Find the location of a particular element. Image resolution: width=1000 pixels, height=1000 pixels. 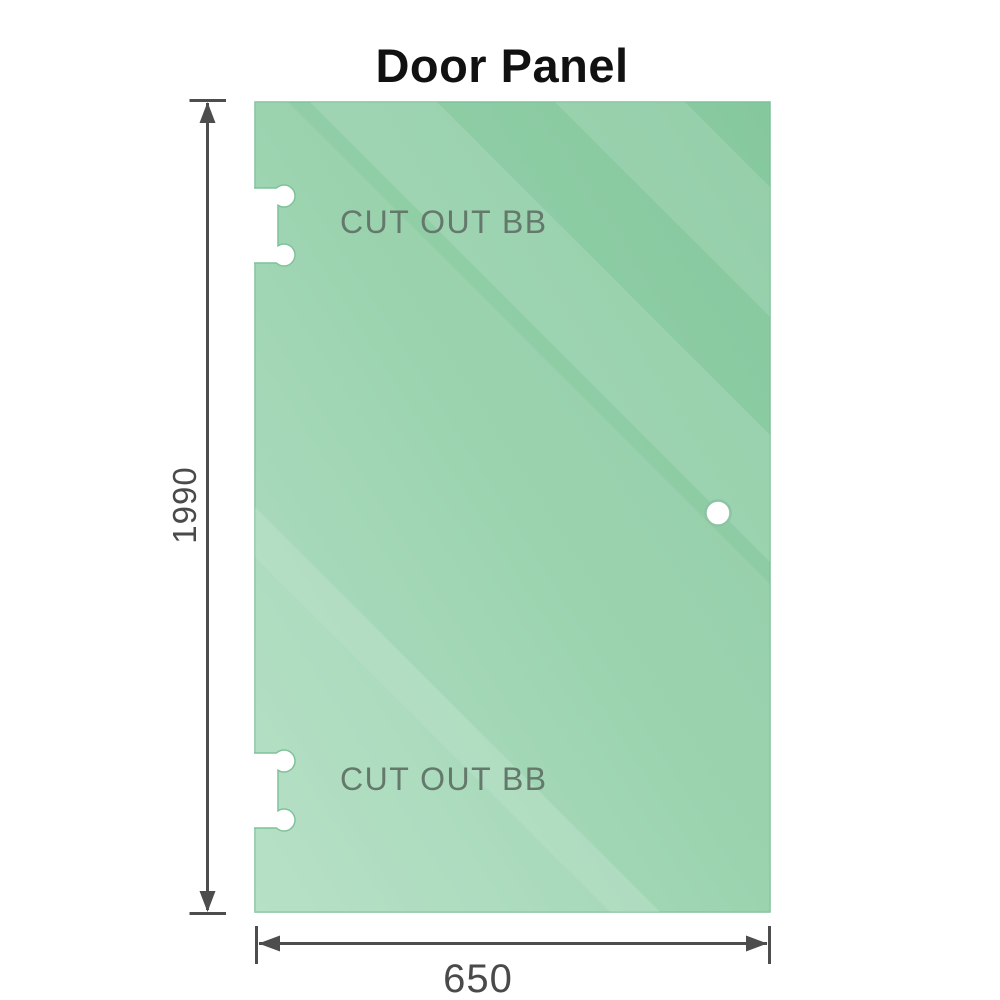

arrow-left-icon is located at coordinates (269, 943).